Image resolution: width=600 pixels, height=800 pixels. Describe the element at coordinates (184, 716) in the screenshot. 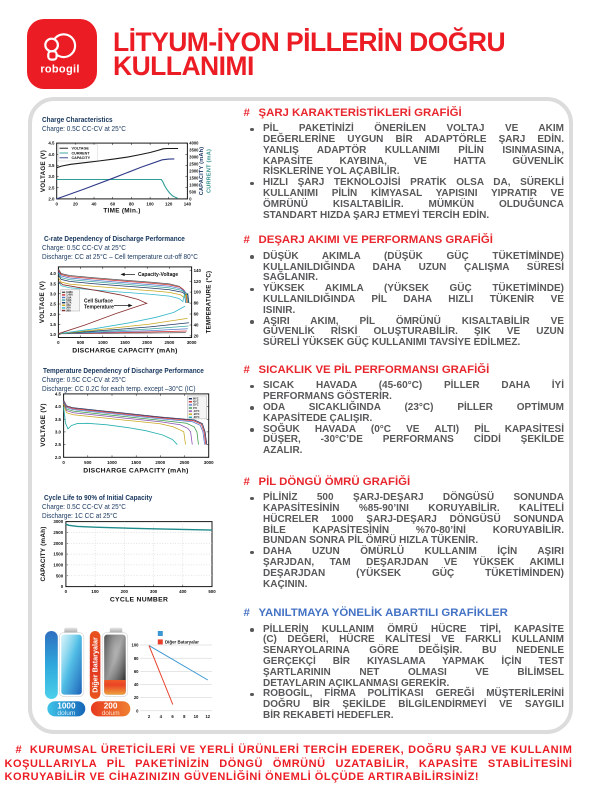

I see `svg-text: 8` at that location.